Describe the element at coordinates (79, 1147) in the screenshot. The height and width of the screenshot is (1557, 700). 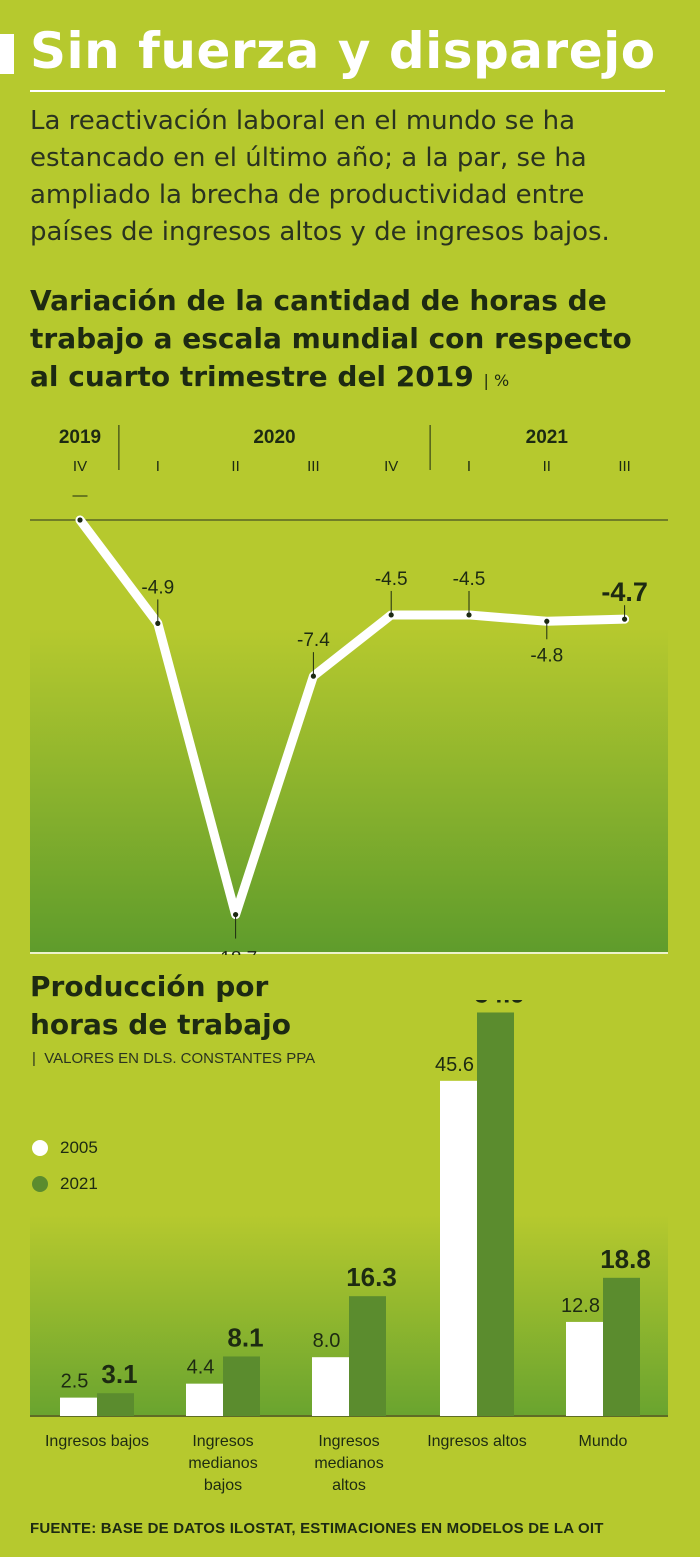
I see `legend-label-2005: 2005` at that location.